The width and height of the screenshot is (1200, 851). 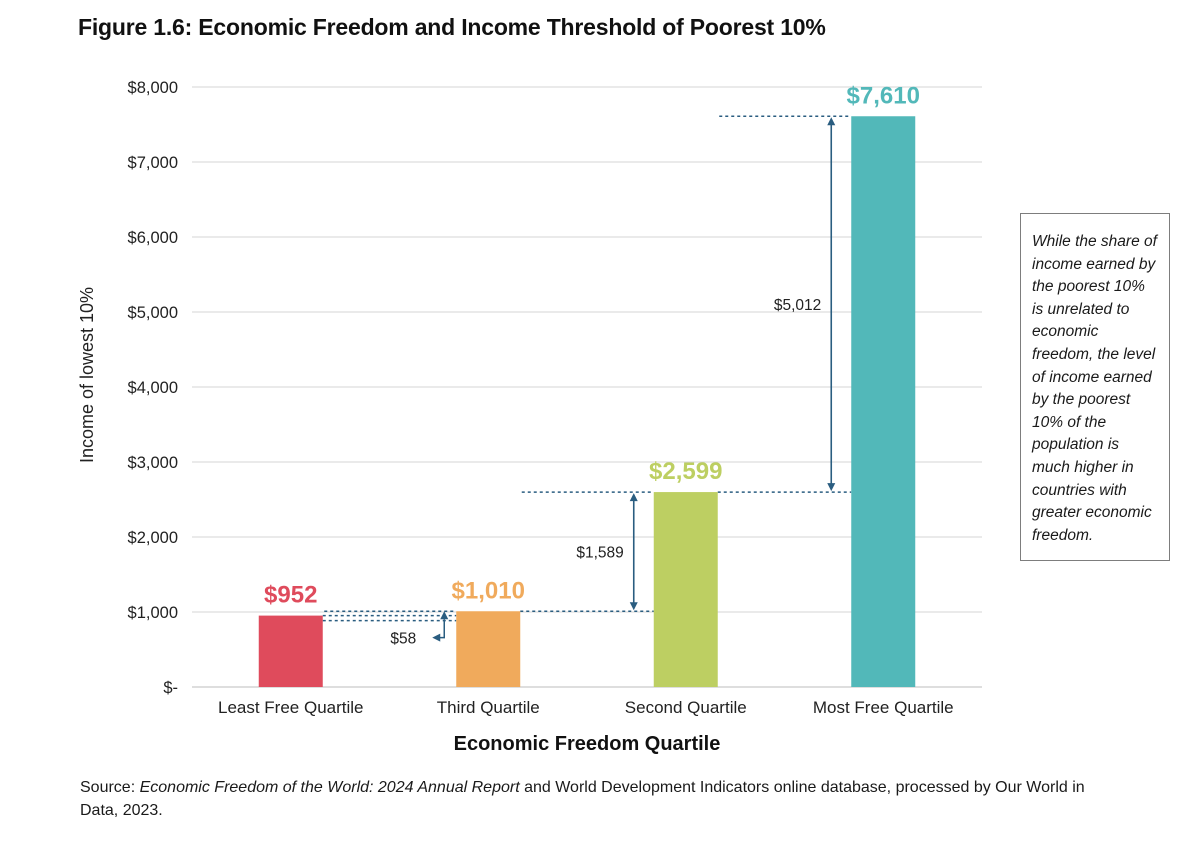 What do you see at coordinates (153, 538) in the screenshot?
I see `y-tick-label: $2,000` at bounding box center [153, 538].